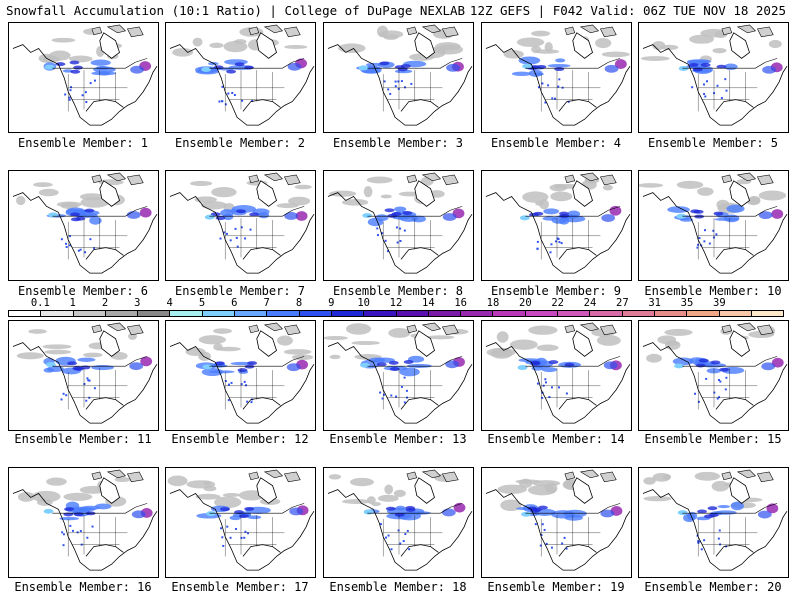 The height and width of the screenshot is (600, 800). I want to click on ensemble-member-label: Ensemble Member: 3, so click(398, 143).